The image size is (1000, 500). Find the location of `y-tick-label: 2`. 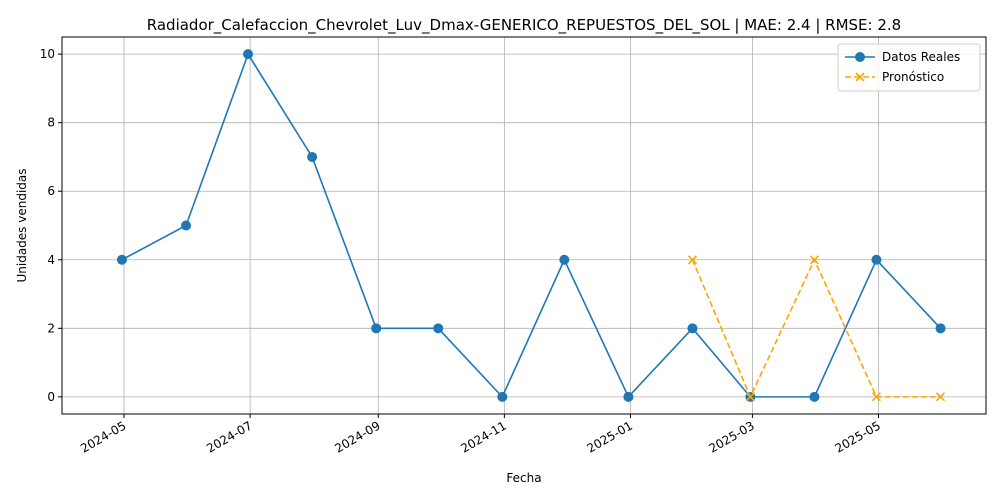

y-tick-label: 2 is located at coordinates (51, 328).